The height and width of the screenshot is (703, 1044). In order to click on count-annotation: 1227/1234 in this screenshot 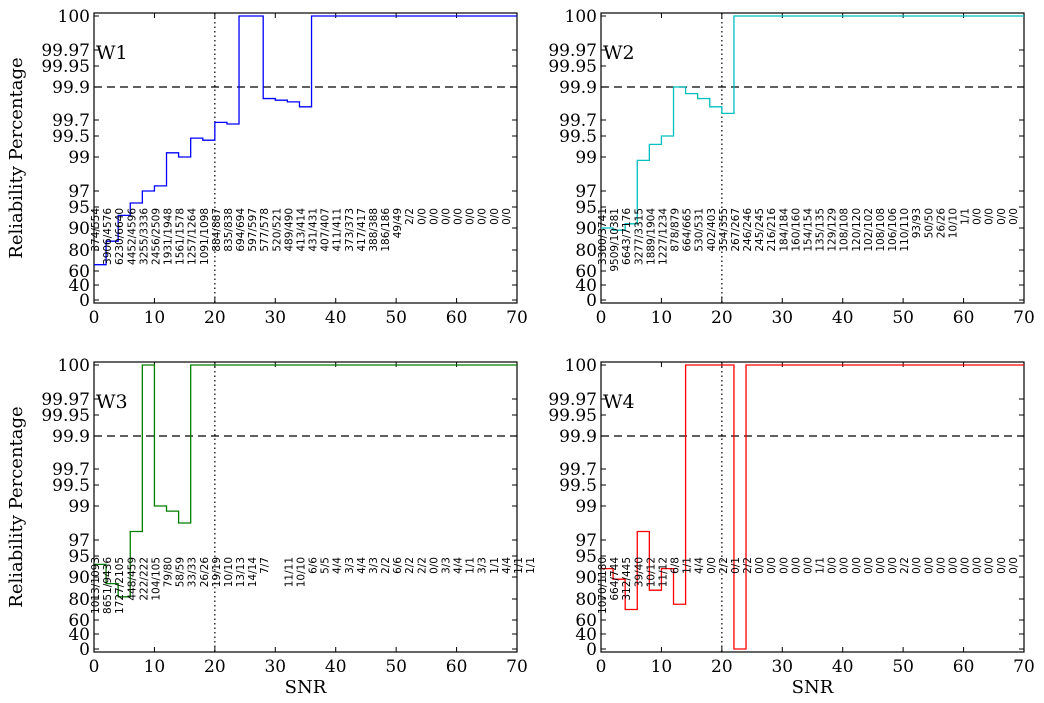, I will do `click(663, 236)`.